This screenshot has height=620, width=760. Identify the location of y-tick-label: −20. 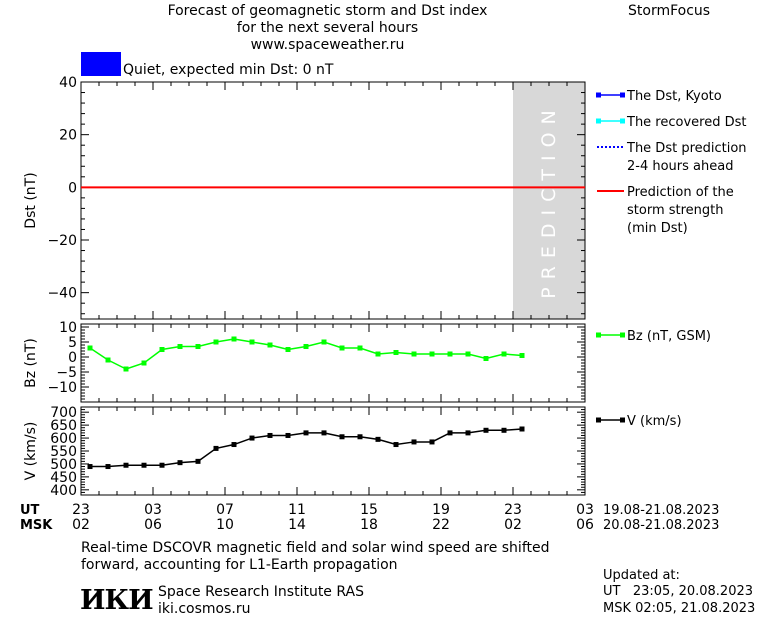
(62, 241).